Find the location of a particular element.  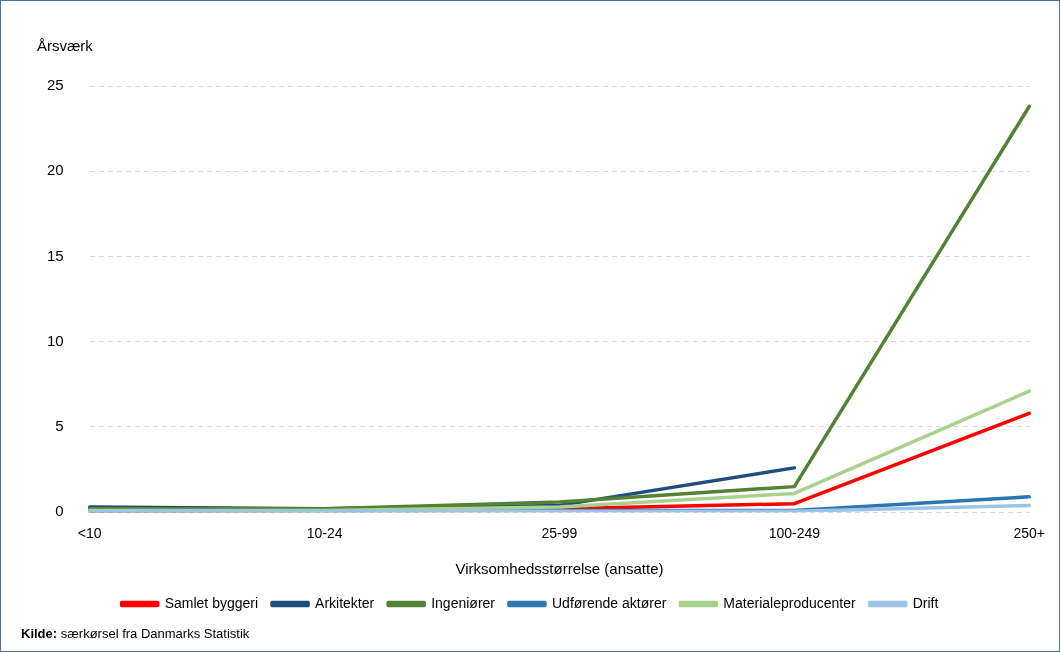

legend-label: Drift is located at coordinates (925, 602).